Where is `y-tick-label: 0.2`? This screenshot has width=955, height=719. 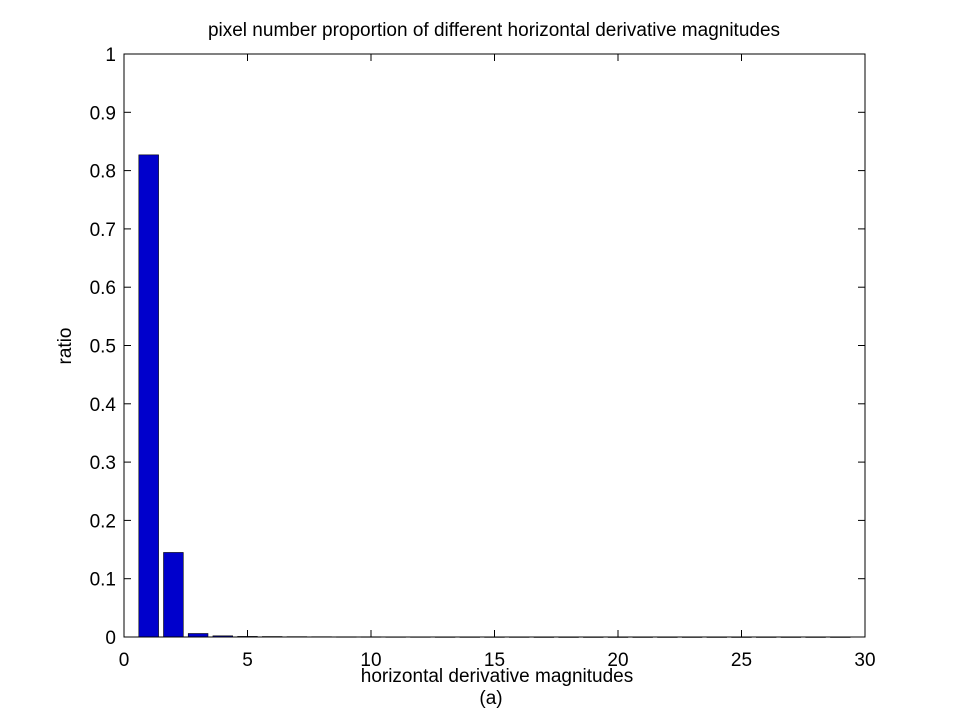
y-tick-label: 0.2 is located at coordinates (103, 521).